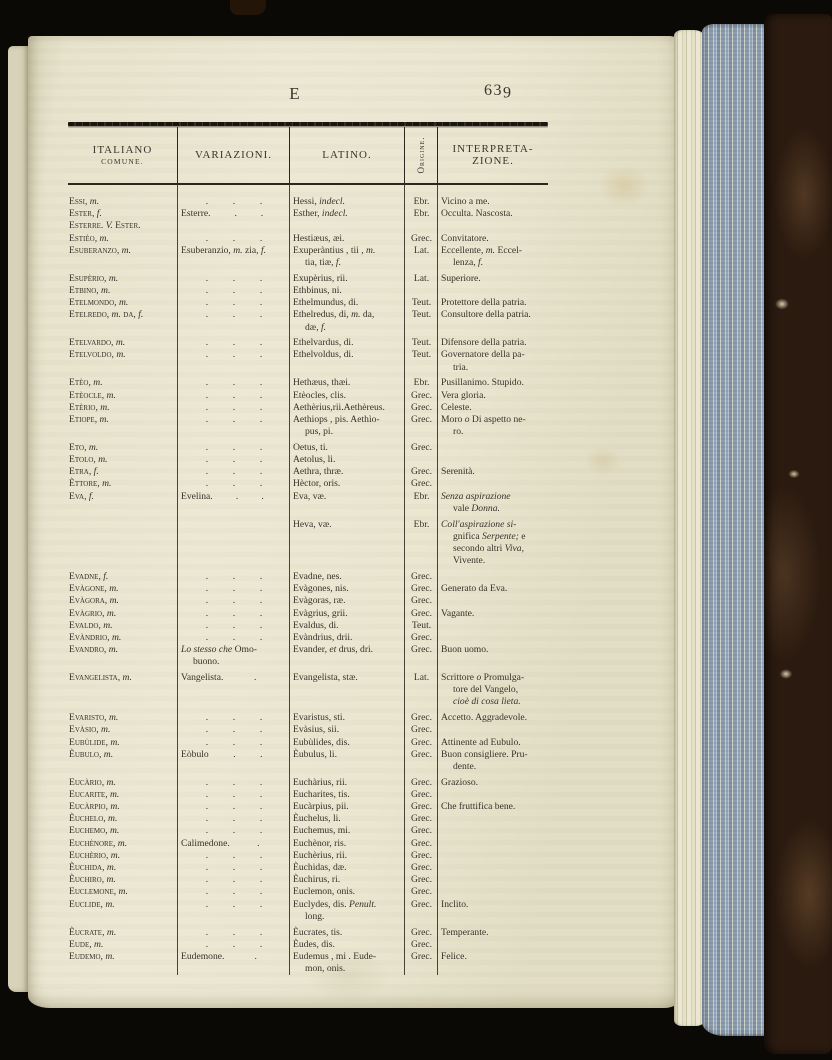  What do you see at coordinates (93, 868) in the screenshot?
I see `cell-italiano: Èuchida, m.` at bounding box center [93, 868].